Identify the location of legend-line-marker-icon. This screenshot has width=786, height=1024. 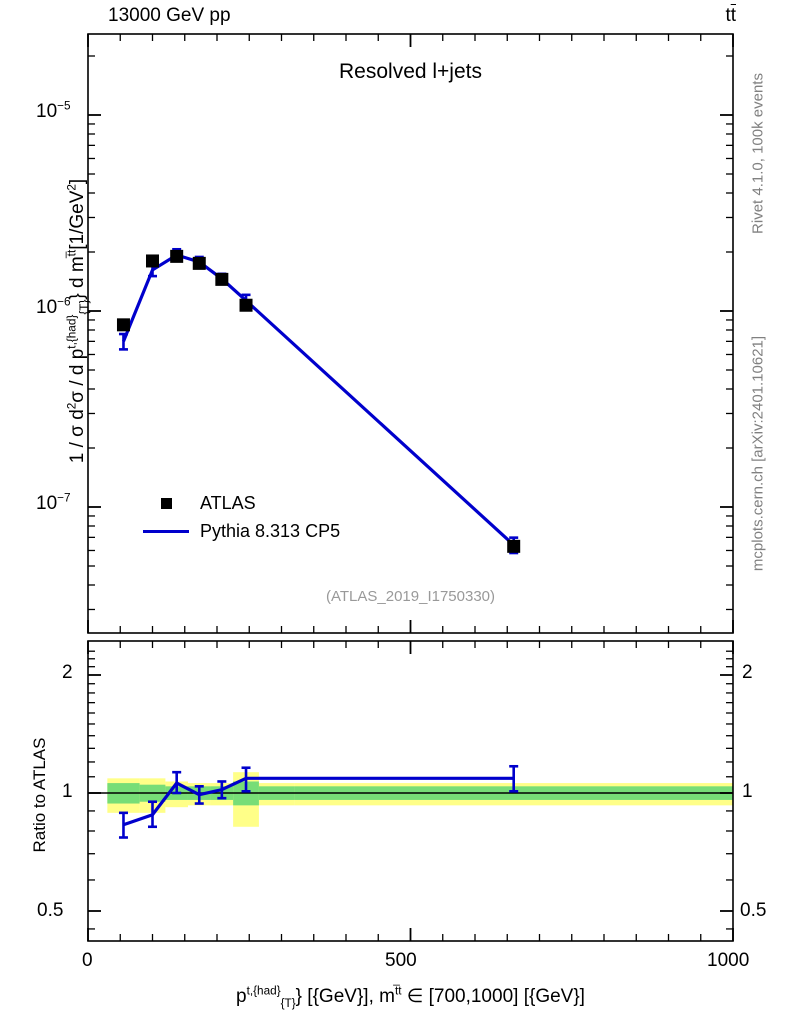
(166, 531).